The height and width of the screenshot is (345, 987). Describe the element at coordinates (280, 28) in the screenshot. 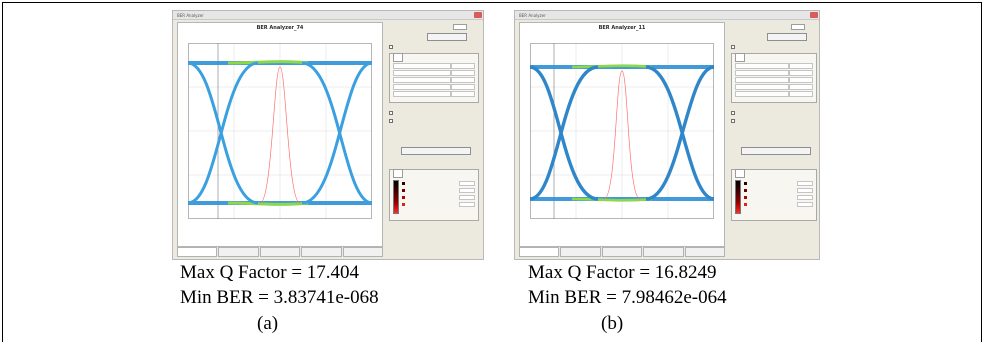

I see `plot-title: BER Analyzer_74` at that location.